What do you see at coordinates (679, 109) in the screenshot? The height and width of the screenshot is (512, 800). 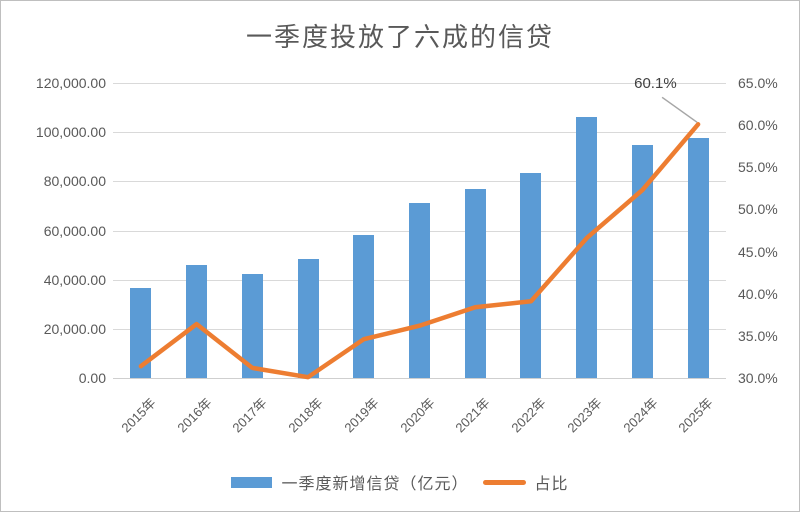 I see `annotation-leader-line` at bounding box center [679, 109].